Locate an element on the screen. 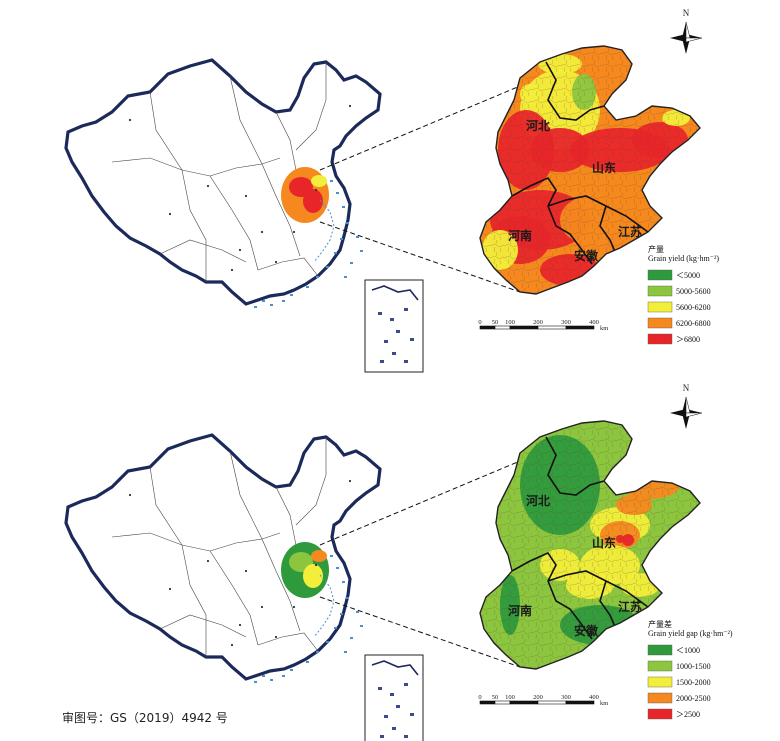  scale-tick-label: 0 is located at coordinates (479, 697).